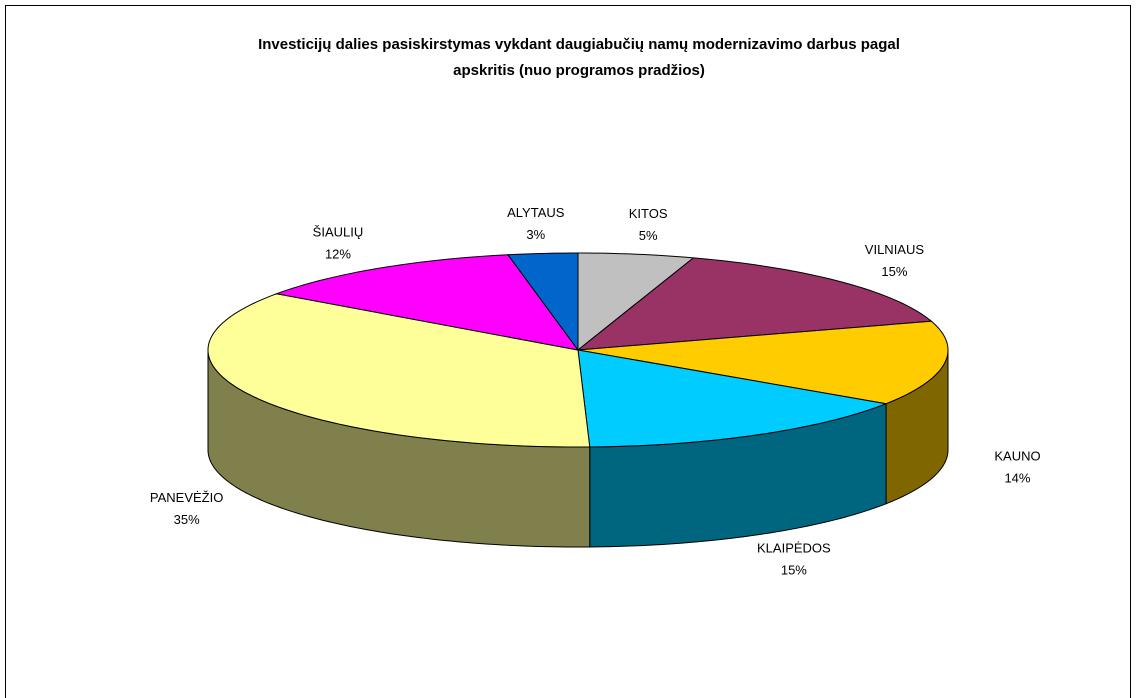 The width and height of the screenshot is (1148, 698). I want to click on data-label-value: 35%, so click(187, 519).